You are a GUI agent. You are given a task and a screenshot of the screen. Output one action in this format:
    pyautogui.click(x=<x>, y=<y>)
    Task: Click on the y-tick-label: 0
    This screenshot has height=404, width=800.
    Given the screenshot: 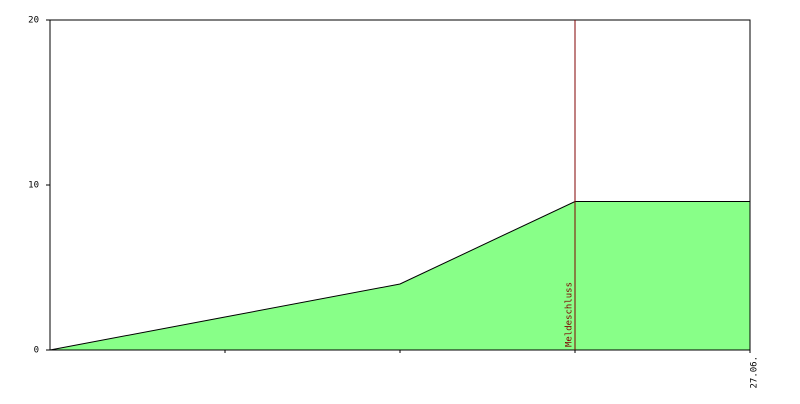 What is the action you would take?
    pyautogui.click(x=36, y=351)
    